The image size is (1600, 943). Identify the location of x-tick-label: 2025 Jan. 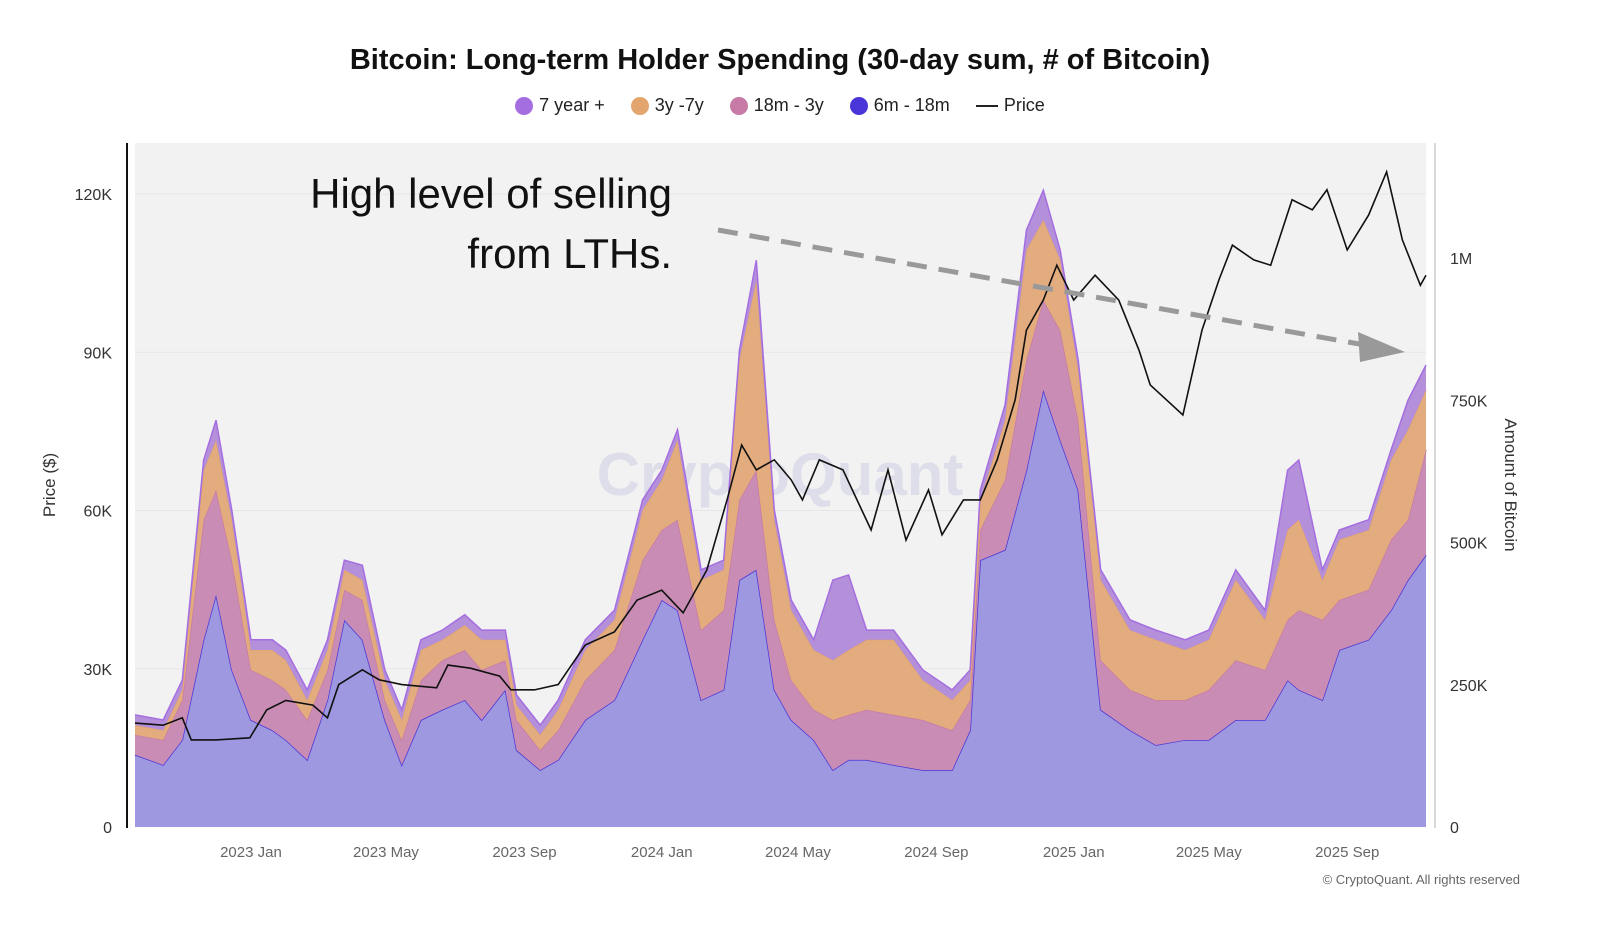
(1074, 852).